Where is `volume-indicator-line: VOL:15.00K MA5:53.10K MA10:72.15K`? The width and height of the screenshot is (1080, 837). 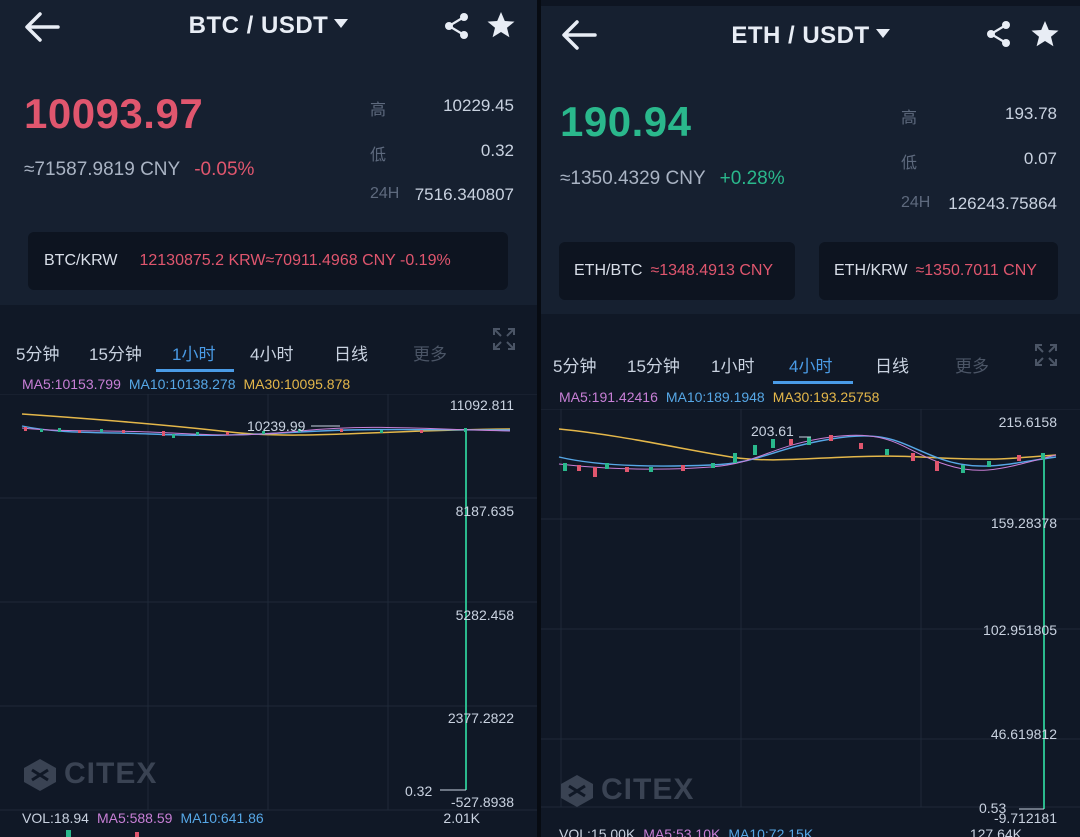 volume-indicator-line: VOL:15.00K MA5:53.10K MA10:72.15K is located at coordinates (686, 831).